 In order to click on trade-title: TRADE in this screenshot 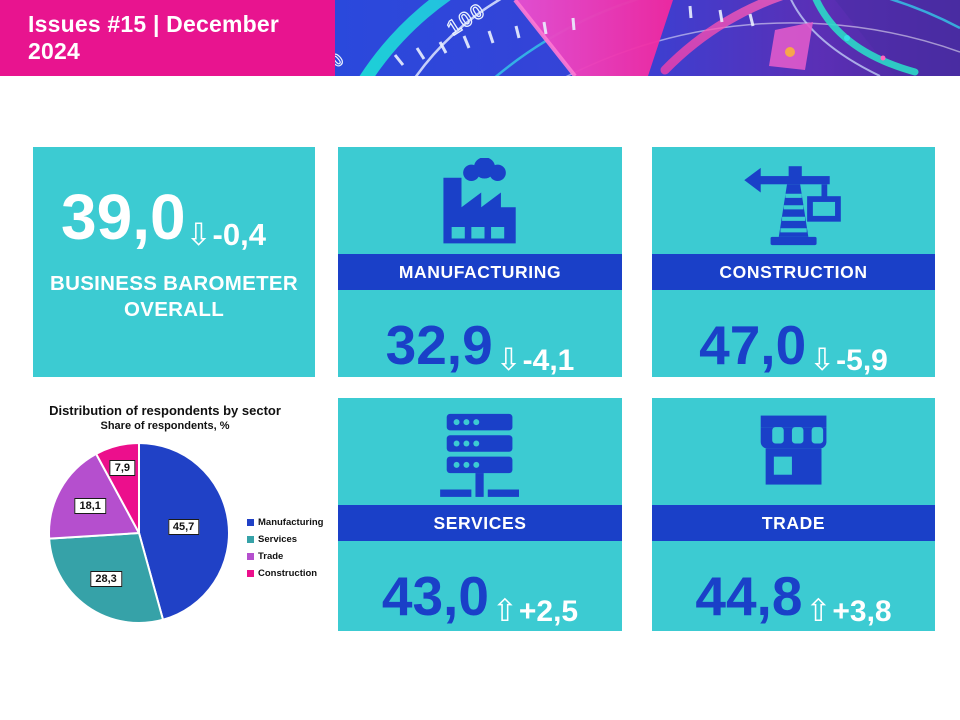, I will do `click(793, 522)`.